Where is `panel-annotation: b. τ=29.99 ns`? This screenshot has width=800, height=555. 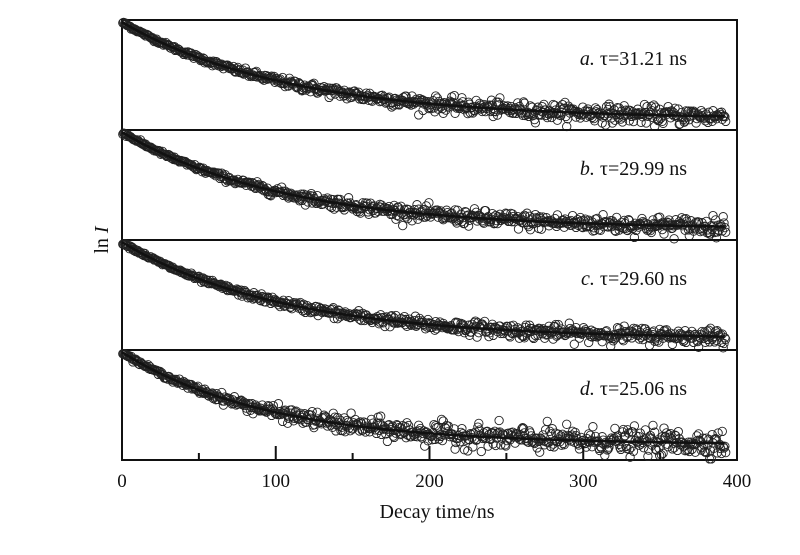 panel-annotation: b. τ=29.99 ns is located at coordinates (633, 169).